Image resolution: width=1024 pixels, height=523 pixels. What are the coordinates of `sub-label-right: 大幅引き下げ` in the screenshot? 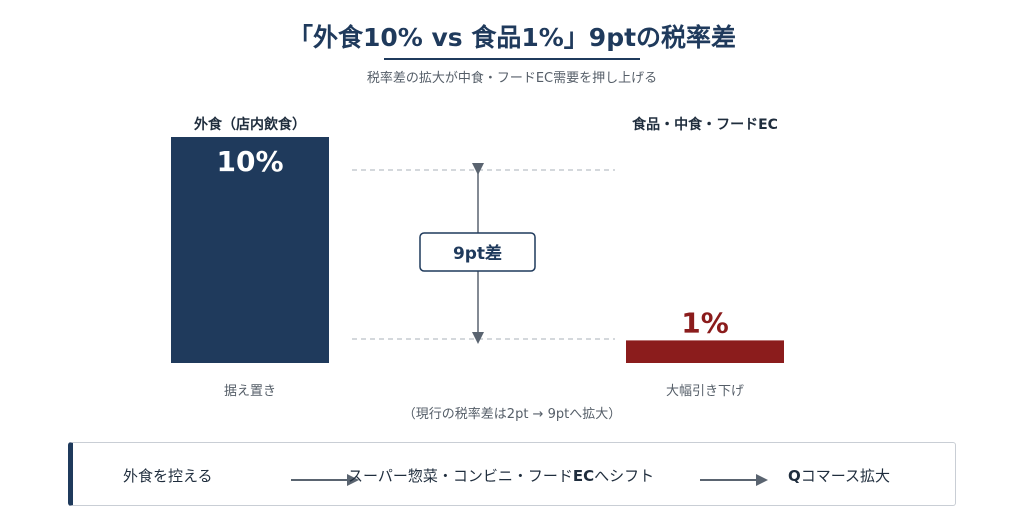 It's located at (704, 391).